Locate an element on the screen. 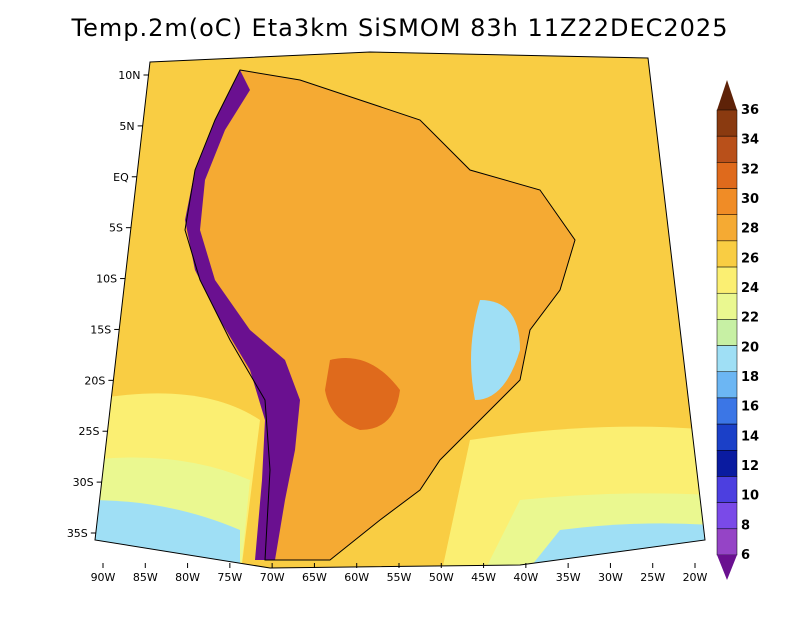 Image resolution: width=800 pixels, height=618 pixels. lon-label: 25W is located at coordinates (652, 577).